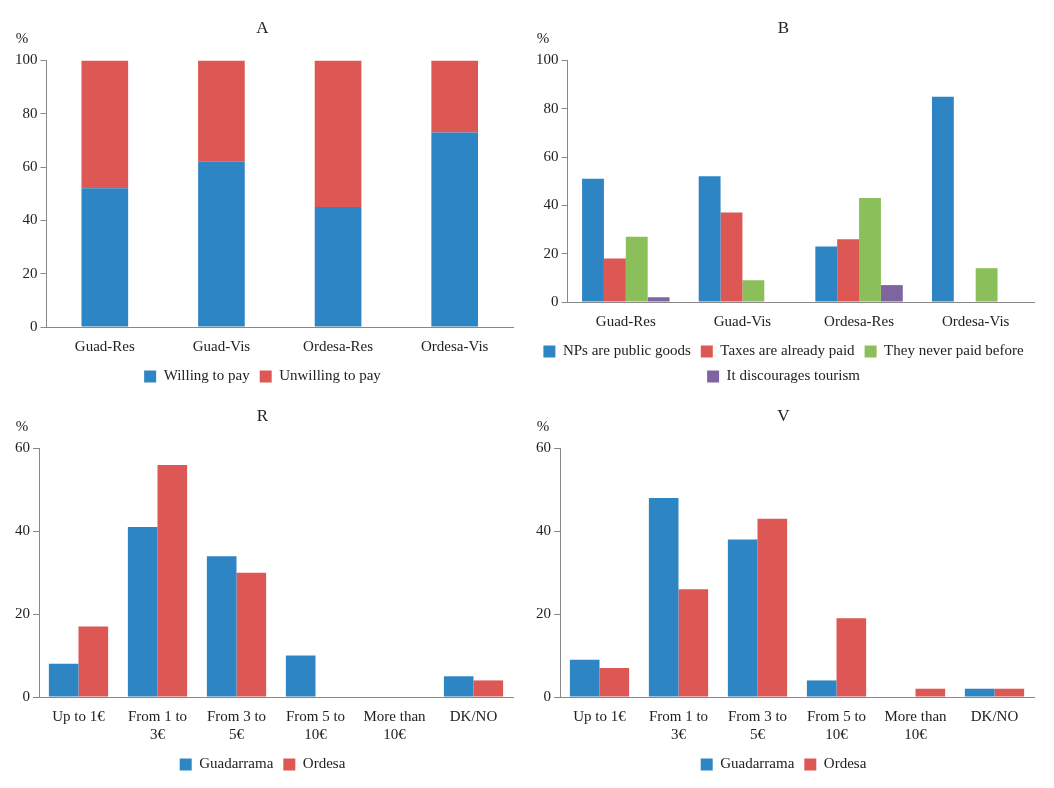 The width and height of the screenshot is (1054, 788). Describe the element at coordinates (784, 415) in the screenshot. I see `chart-title: V` at that location.